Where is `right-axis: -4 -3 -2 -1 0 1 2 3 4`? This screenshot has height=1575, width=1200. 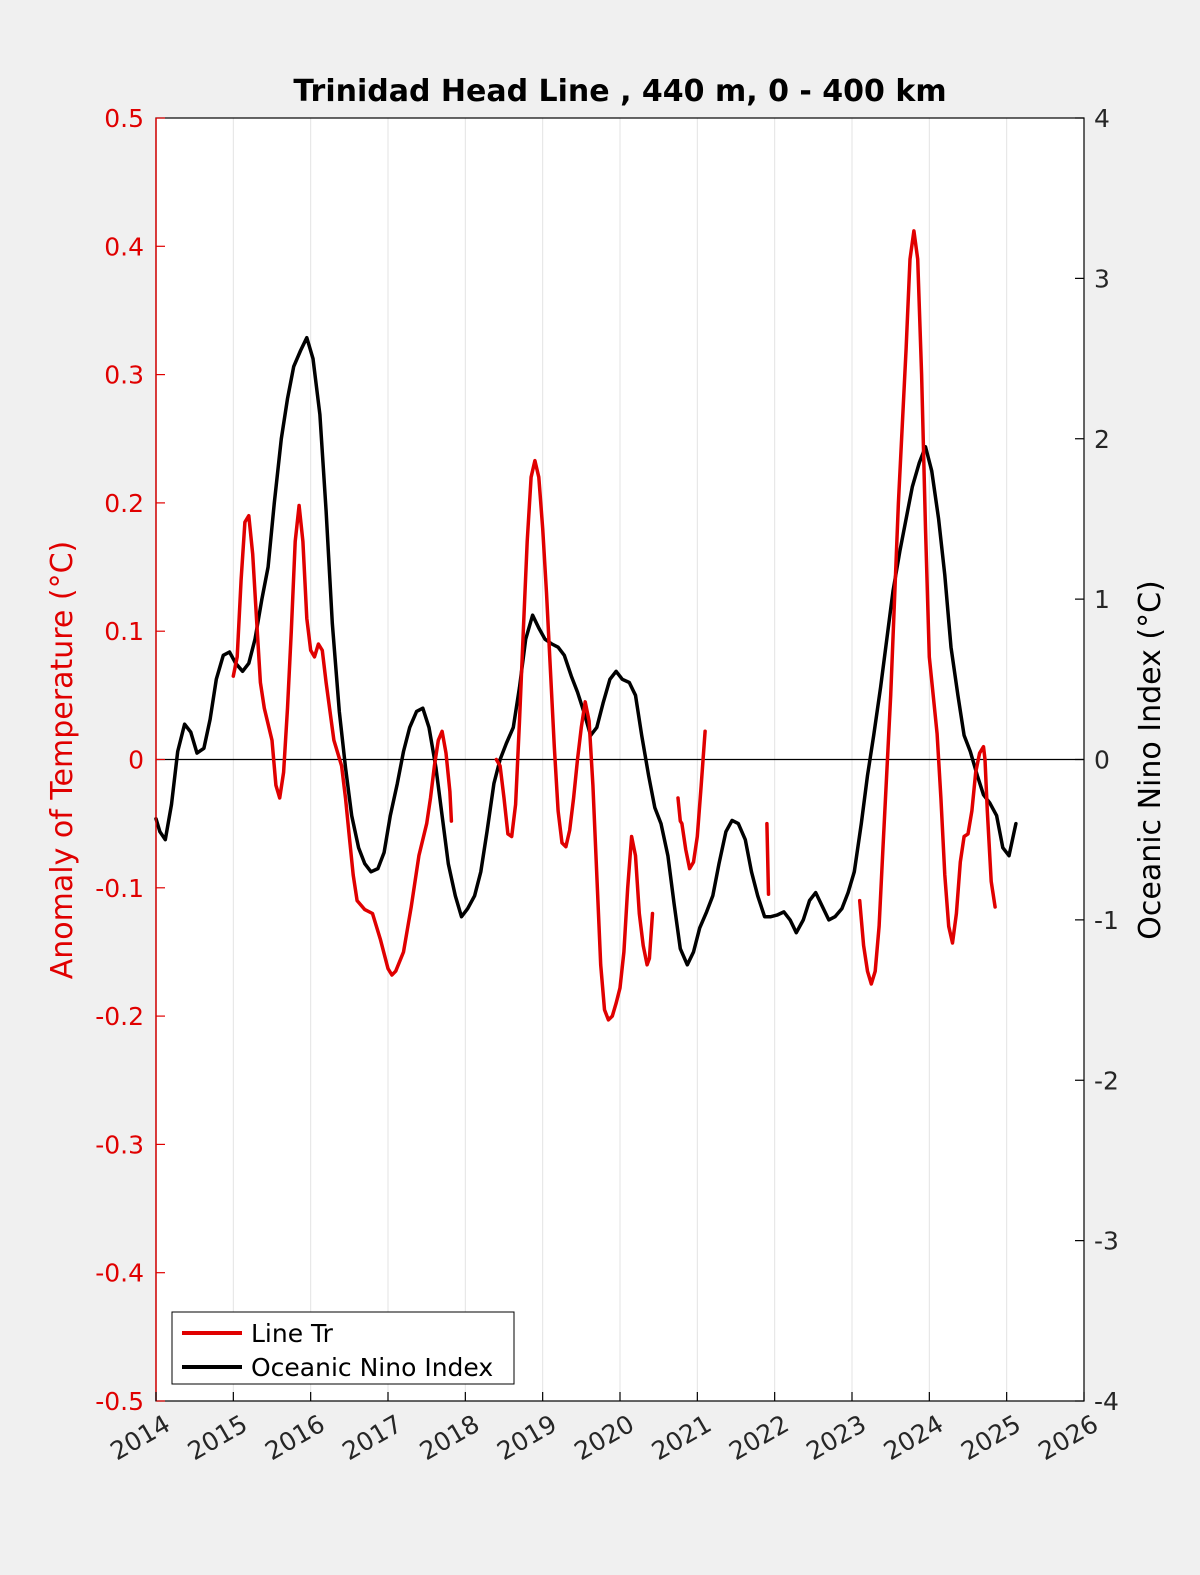 right-axis: -4 -3 -2 -1 0 1 2 3 4 is located at coordinates (1097, 760).